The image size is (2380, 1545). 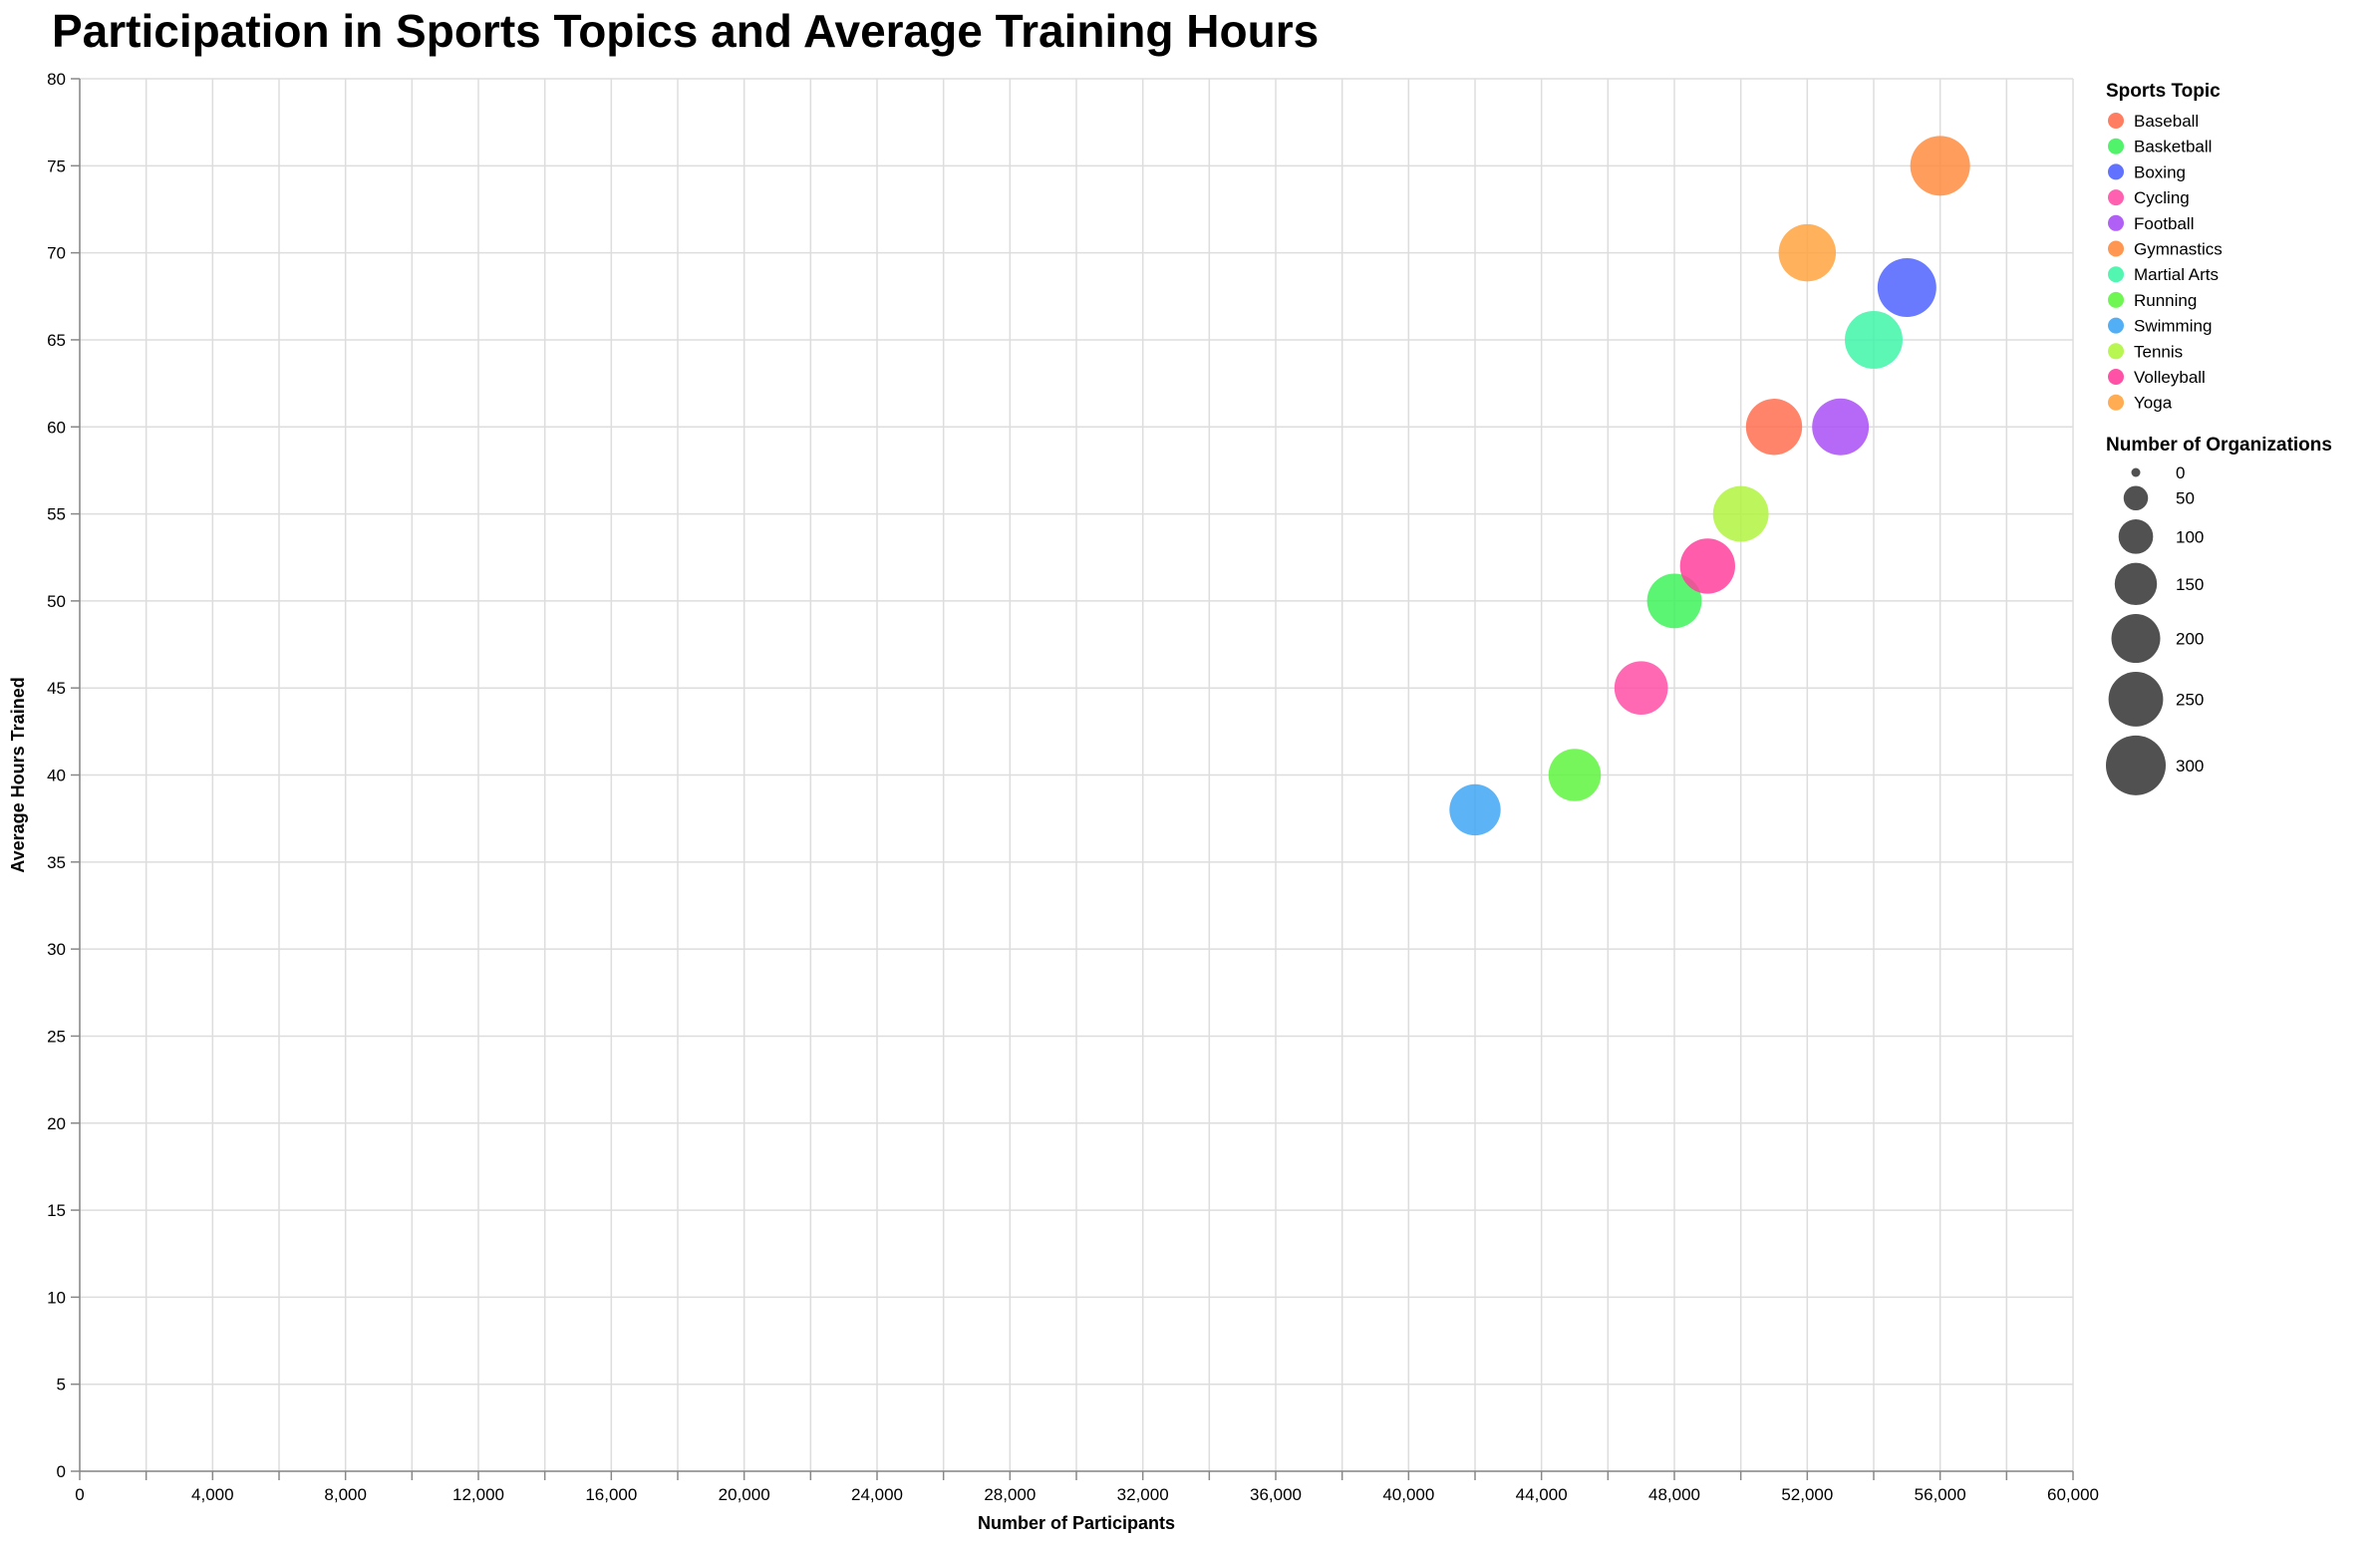 I want to click on legend-label: Yoga, so click(x=2153, y=404).